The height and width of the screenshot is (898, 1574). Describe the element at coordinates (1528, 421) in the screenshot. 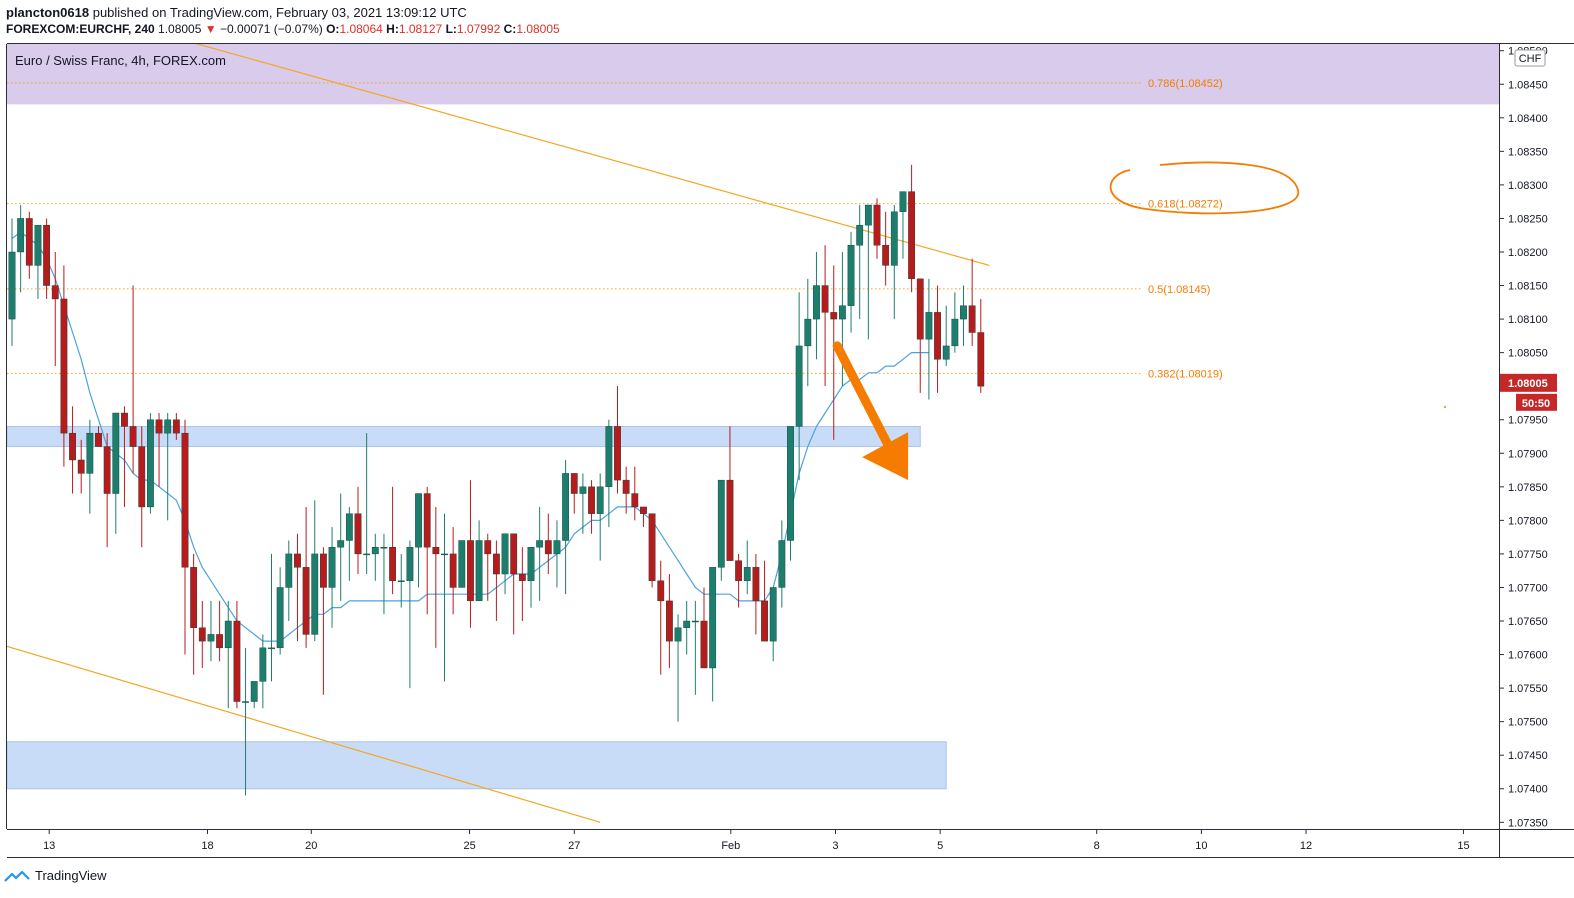

I see `y-tick-label-11: 1.07950` at that location.